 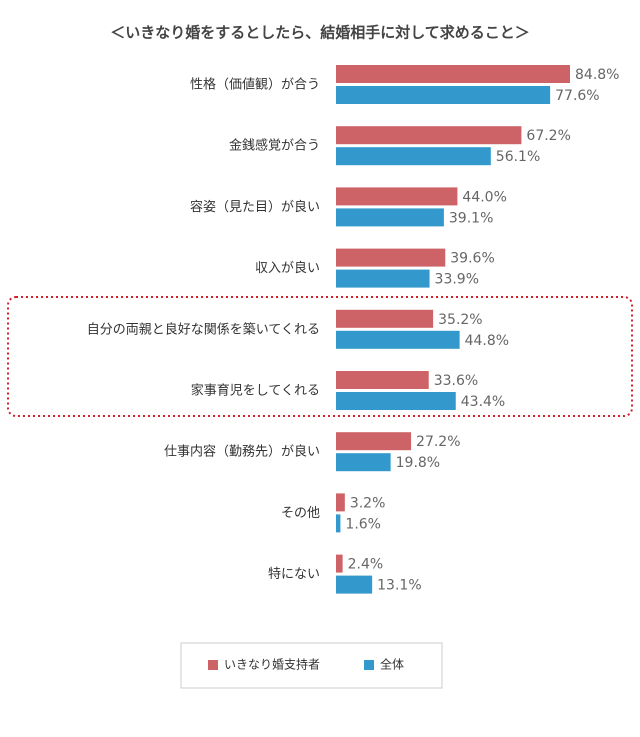 What do you see at coordinates (484, 197) in the screenshot?
I see `value-label: 44.0%` at bounding box center [484, 197].